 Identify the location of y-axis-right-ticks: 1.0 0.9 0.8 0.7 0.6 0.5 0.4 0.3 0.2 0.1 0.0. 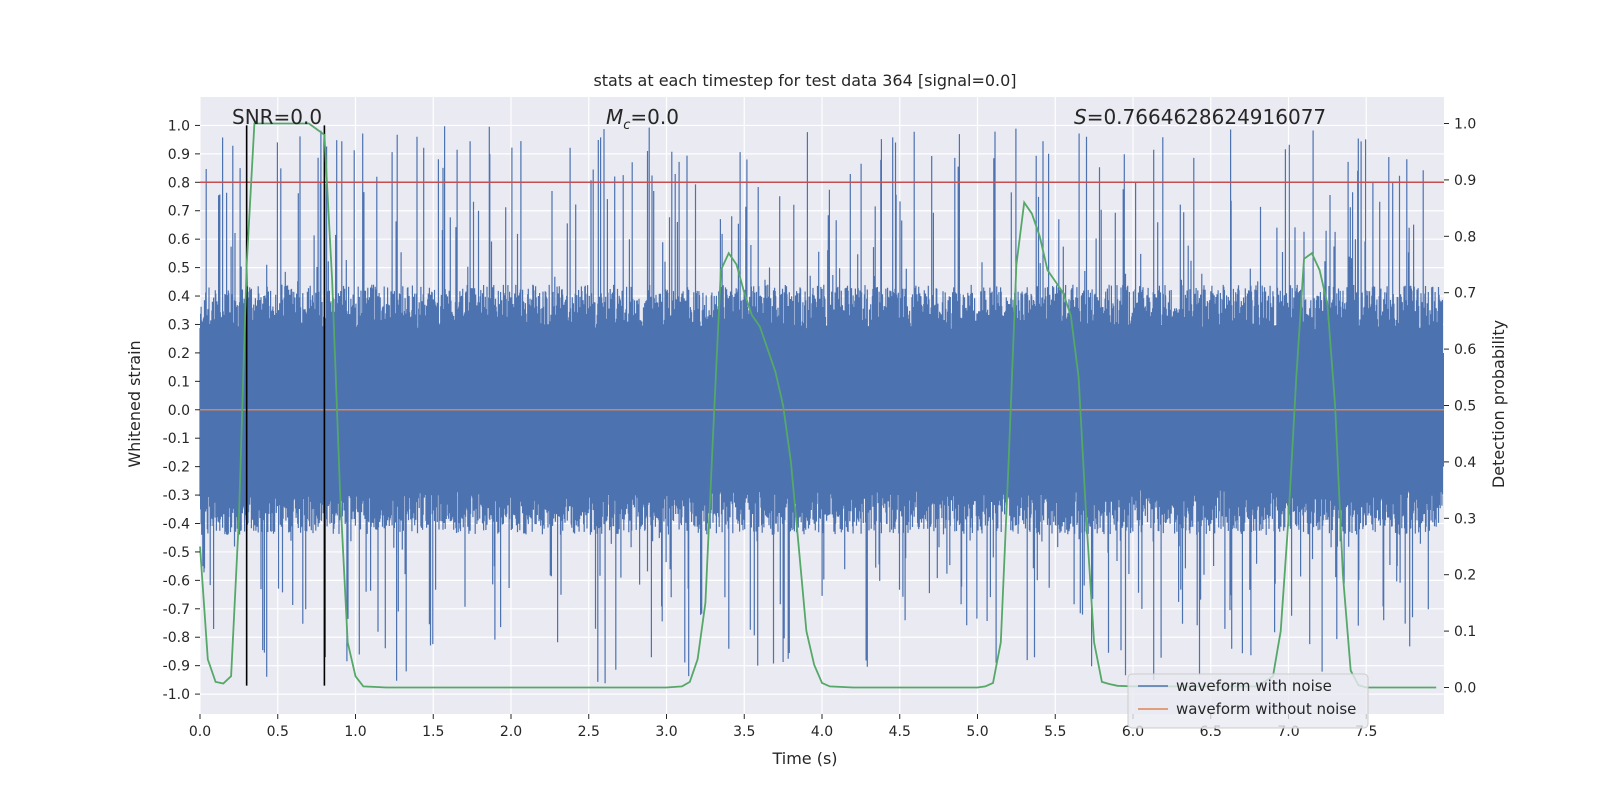
(1460, 406).